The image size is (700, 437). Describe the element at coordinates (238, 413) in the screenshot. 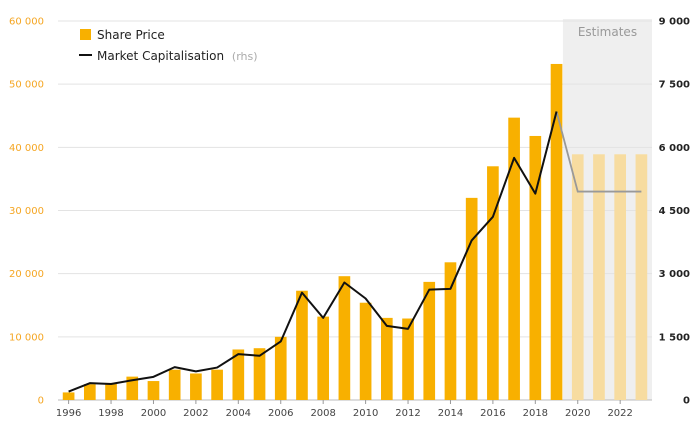

I see `x-tick-label: 2004` at that location.